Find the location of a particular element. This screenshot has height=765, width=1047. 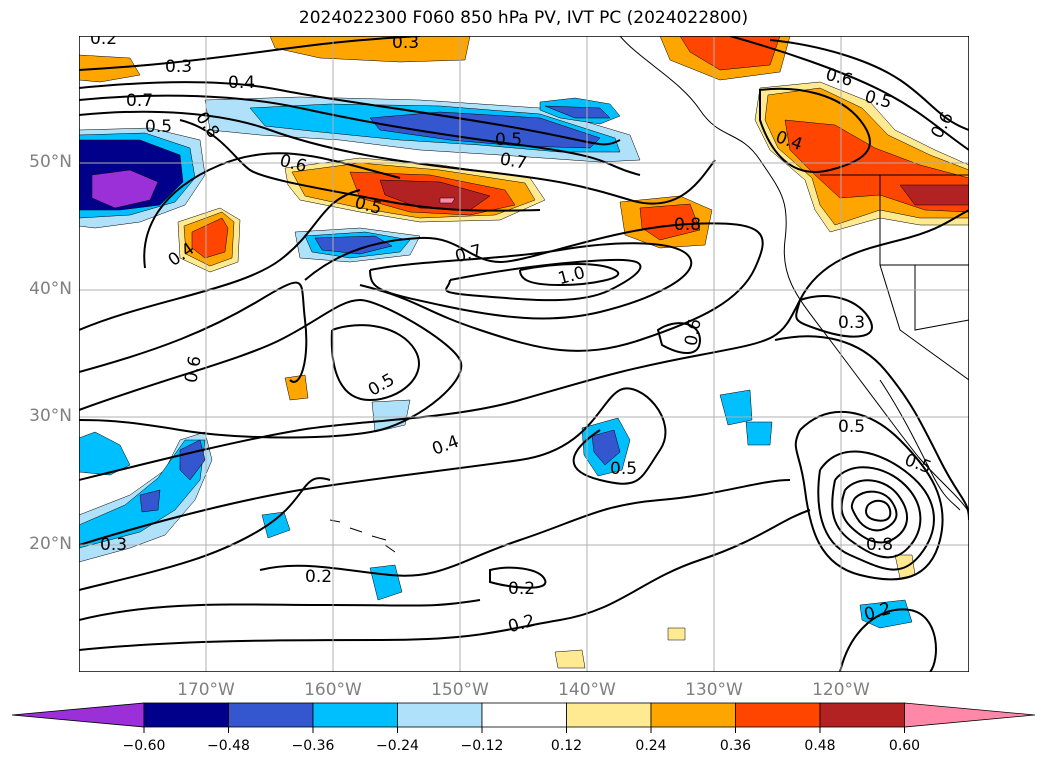

contour-label: 0.4 is located at coordinates (241, 83).